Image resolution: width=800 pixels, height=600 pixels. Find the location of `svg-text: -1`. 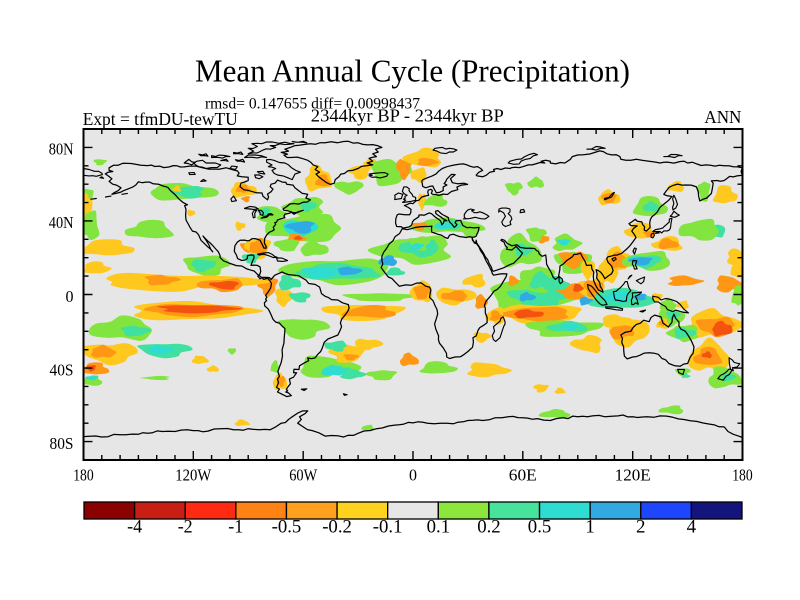

svg-text: -1 is located at coordinates (235, 527).